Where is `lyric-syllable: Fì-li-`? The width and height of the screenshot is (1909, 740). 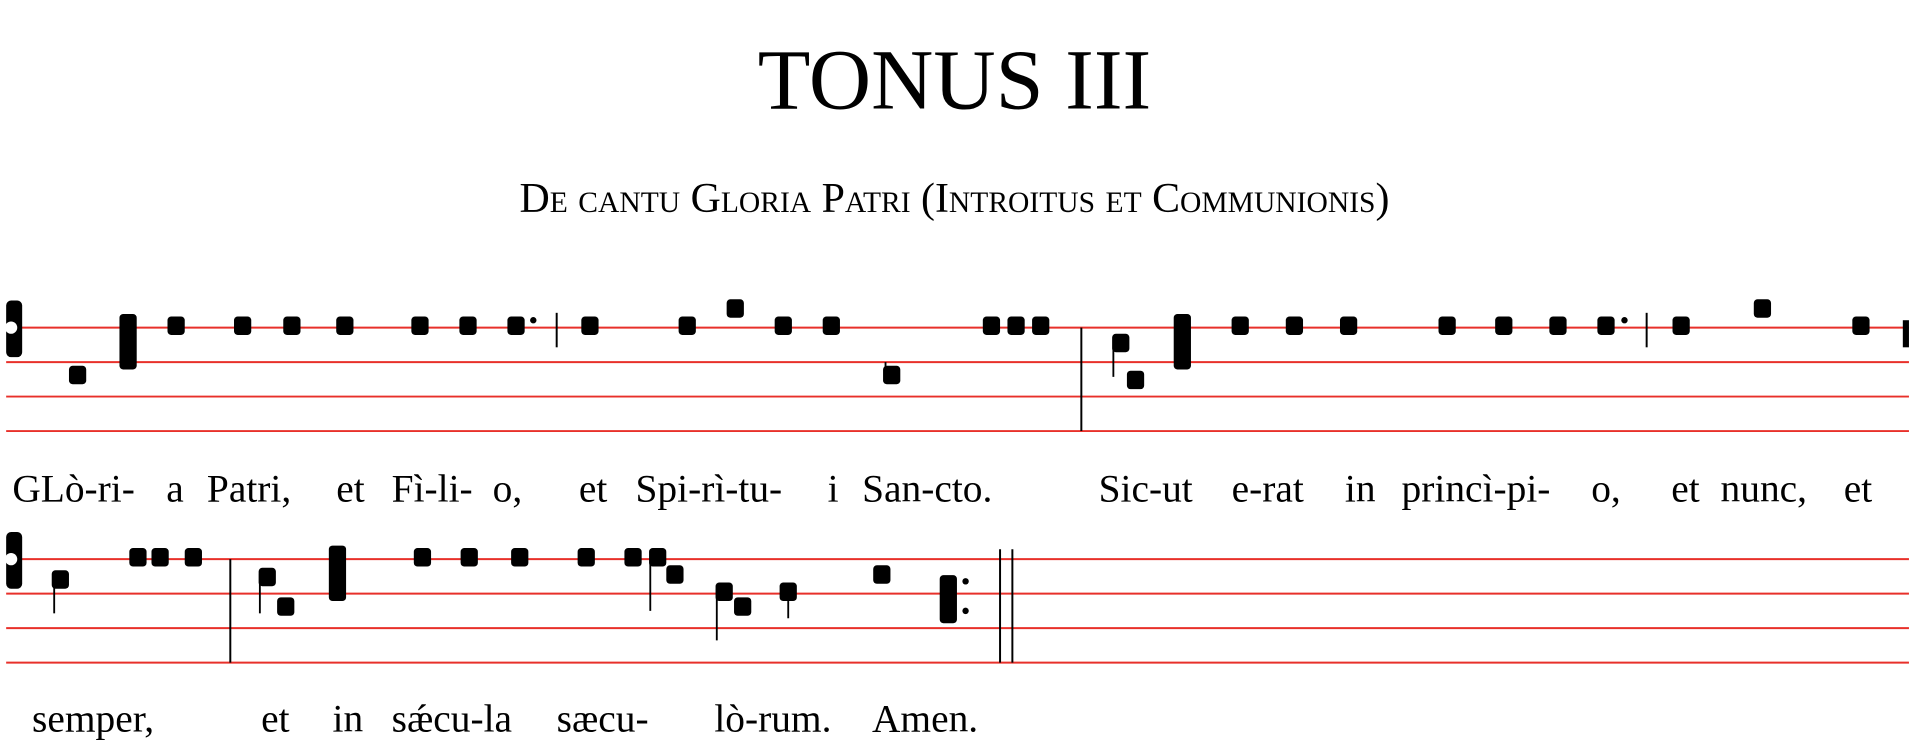
lyric-syllable: Fì-li- is located at coordinates (432, 487).